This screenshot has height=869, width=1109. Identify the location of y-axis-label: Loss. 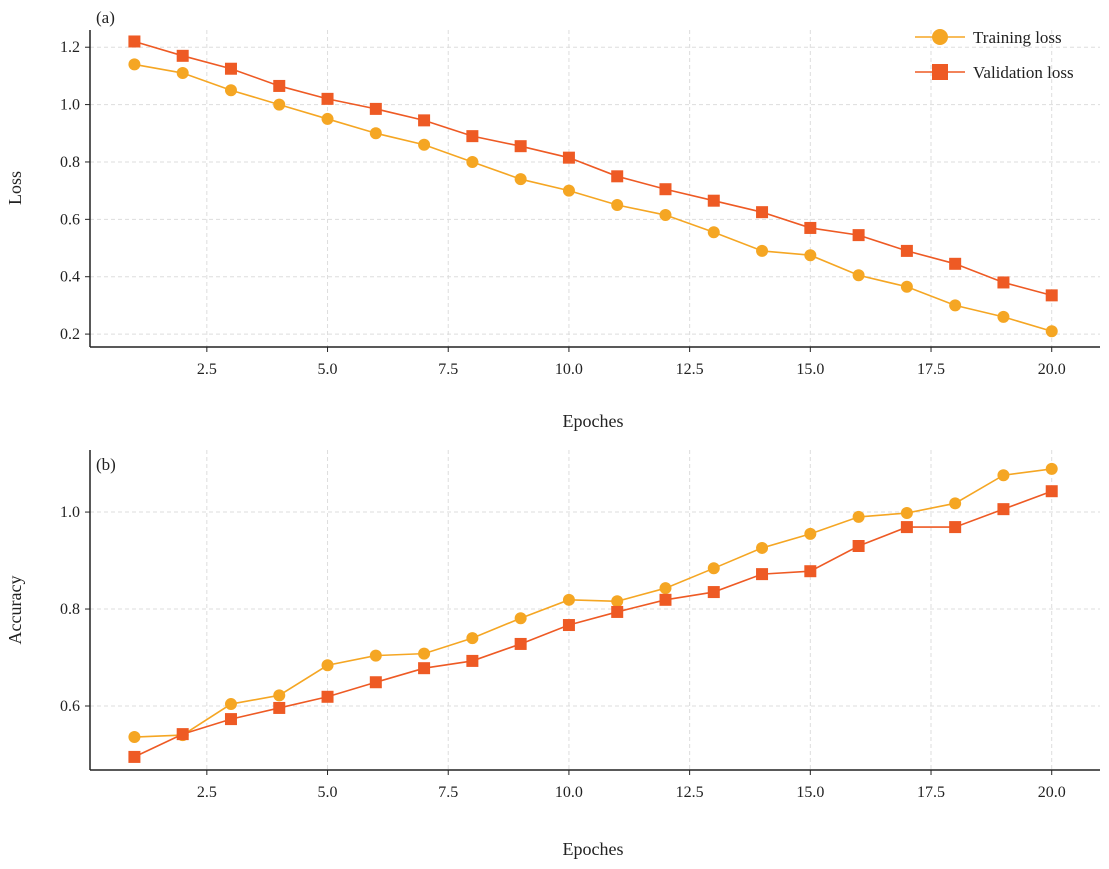
(15, 188).